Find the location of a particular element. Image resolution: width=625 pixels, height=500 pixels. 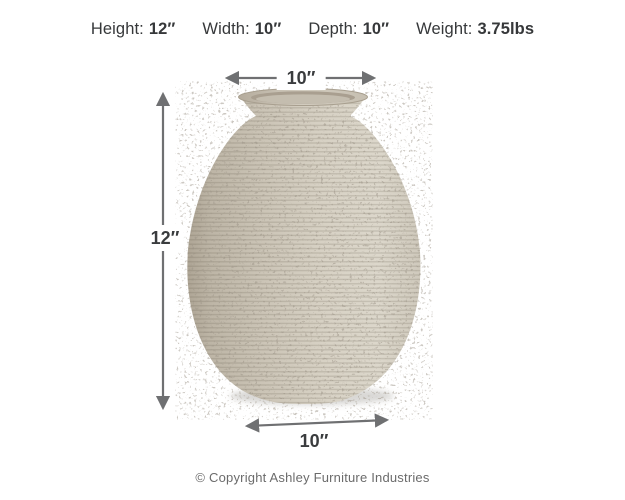

width-dimension-label: 10″ is located at coordinates (301, 78).